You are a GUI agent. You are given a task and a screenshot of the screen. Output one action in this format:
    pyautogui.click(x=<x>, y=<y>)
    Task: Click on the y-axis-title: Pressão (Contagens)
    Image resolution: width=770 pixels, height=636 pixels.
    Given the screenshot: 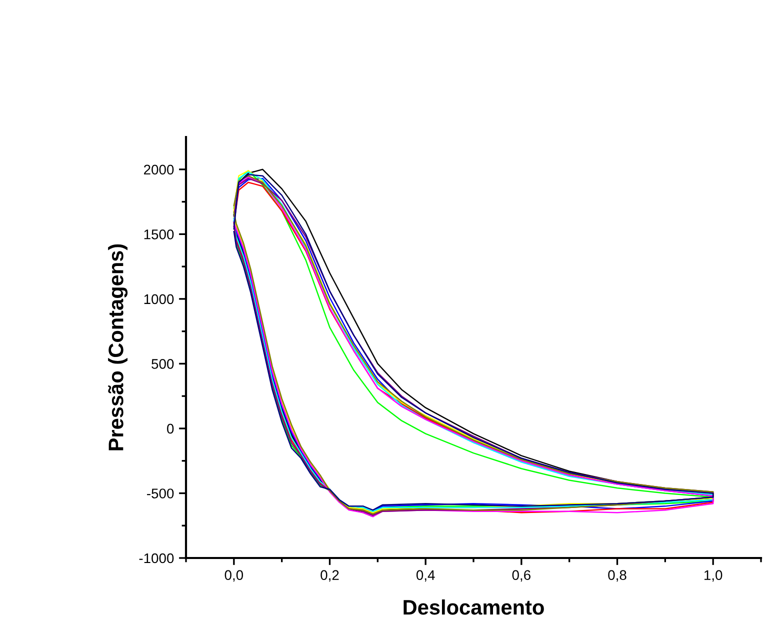 What is the action you would take?
    pyautogui.click(x=118, y=347)
    